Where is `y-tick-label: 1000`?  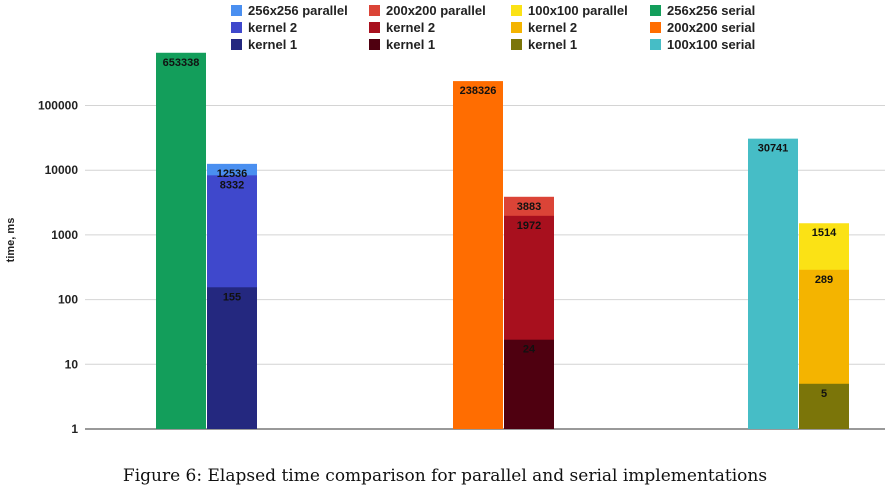 y-tick-label: 1000 is located at coordinates (64, 235).